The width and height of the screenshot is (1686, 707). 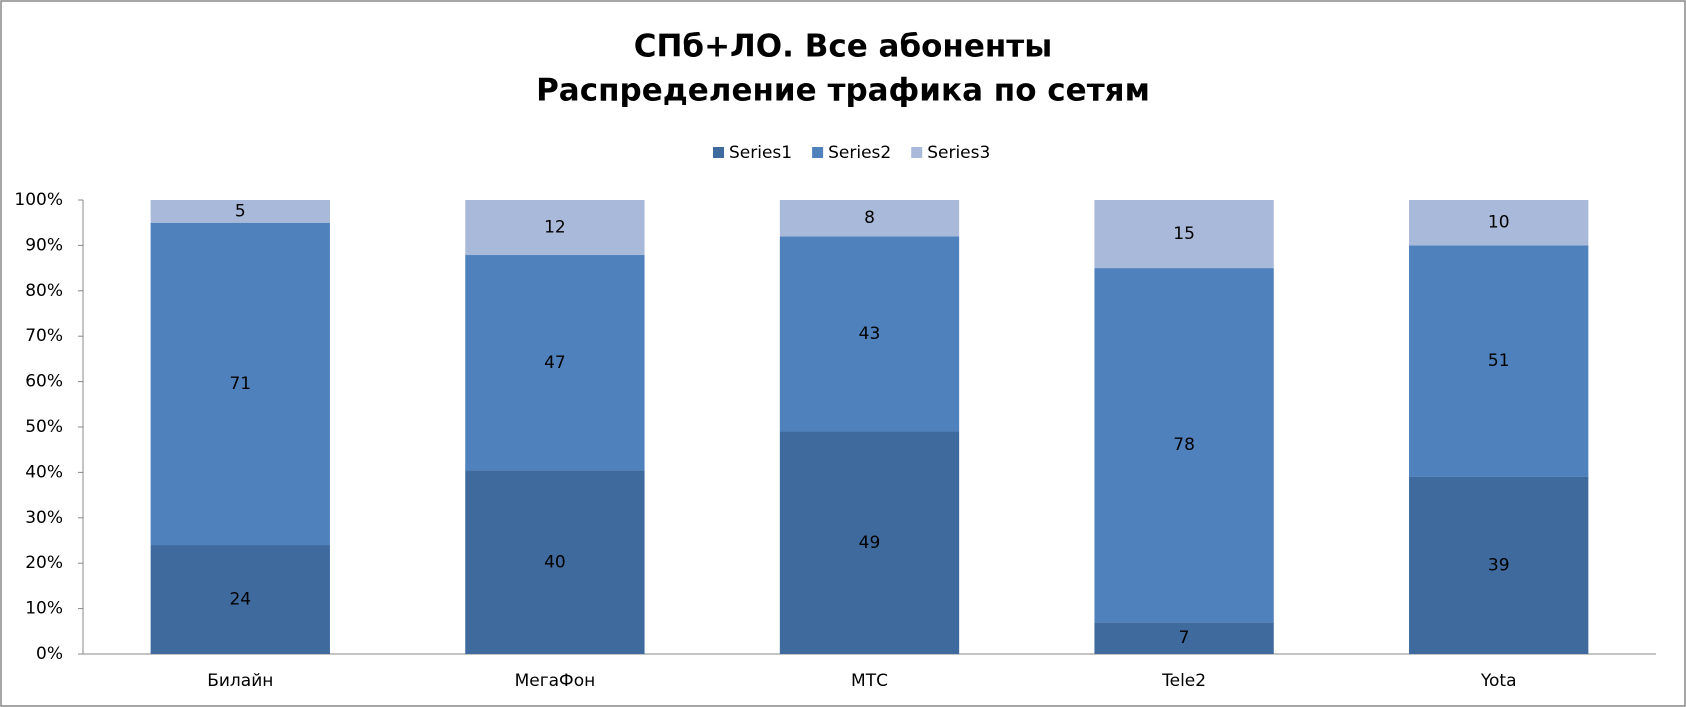 I want to click on data-label: 39, so click(x=1499, y=565).